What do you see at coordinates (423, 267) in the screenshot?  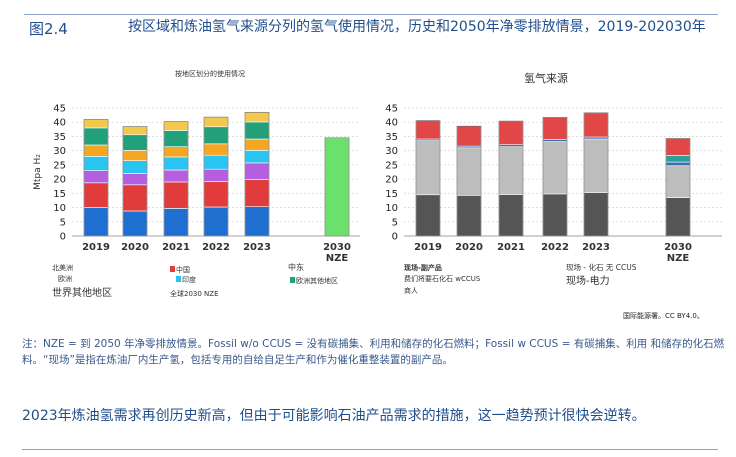 I see `legend-label: 现场-副产品` at bounding box center [423, 267].